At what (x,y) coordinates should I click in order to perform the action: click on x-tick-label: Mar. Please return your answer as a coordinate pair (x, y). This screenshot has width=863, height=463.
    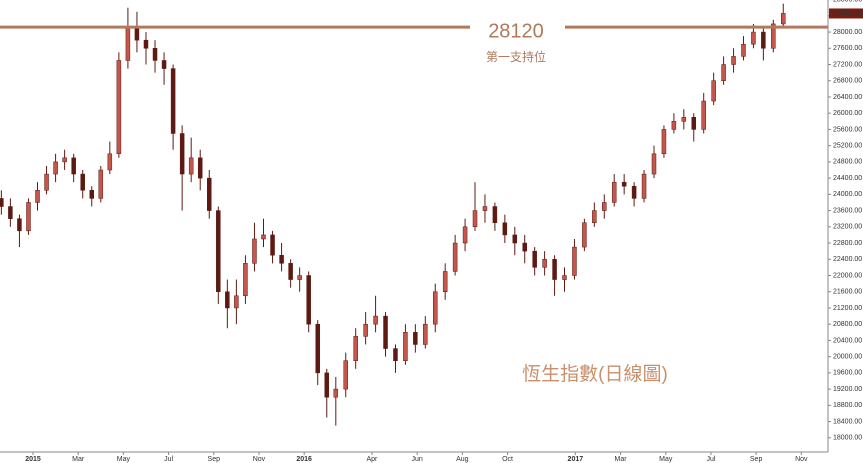
    Looking at the image, I should click on (621, 459).